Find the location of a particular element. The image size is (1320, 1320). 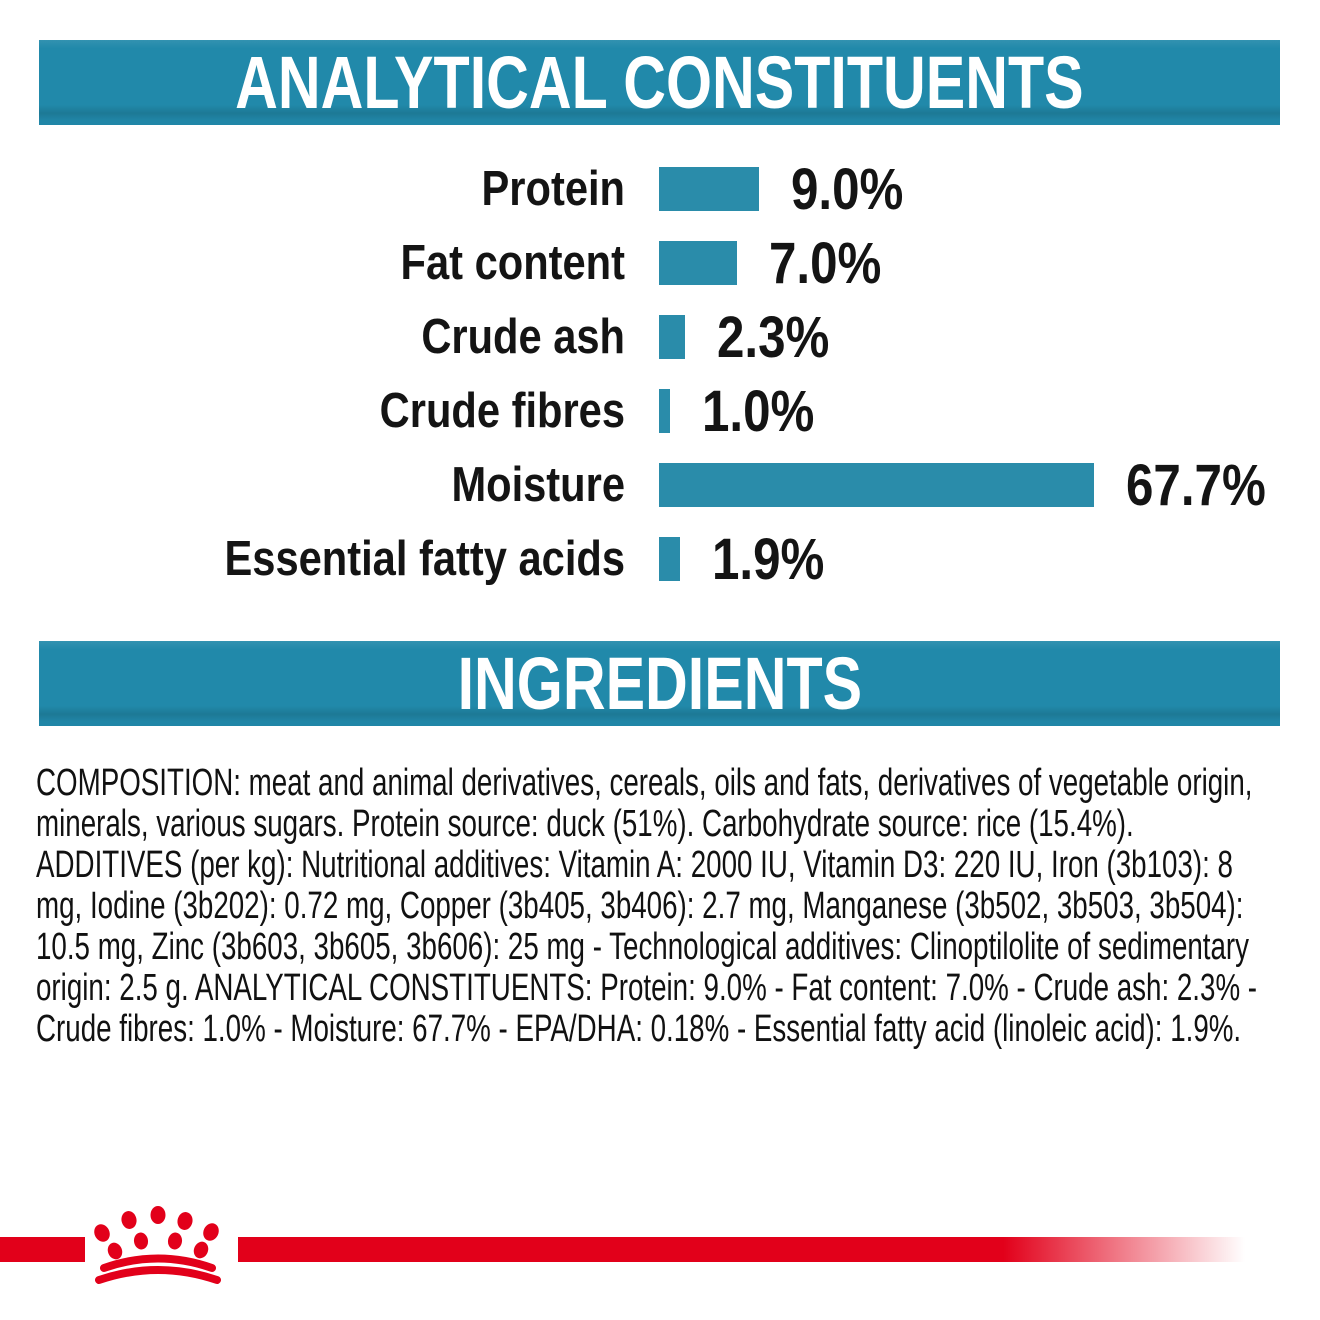

chart-row: Fat content 7.0% is located at coordinates (660, 263).